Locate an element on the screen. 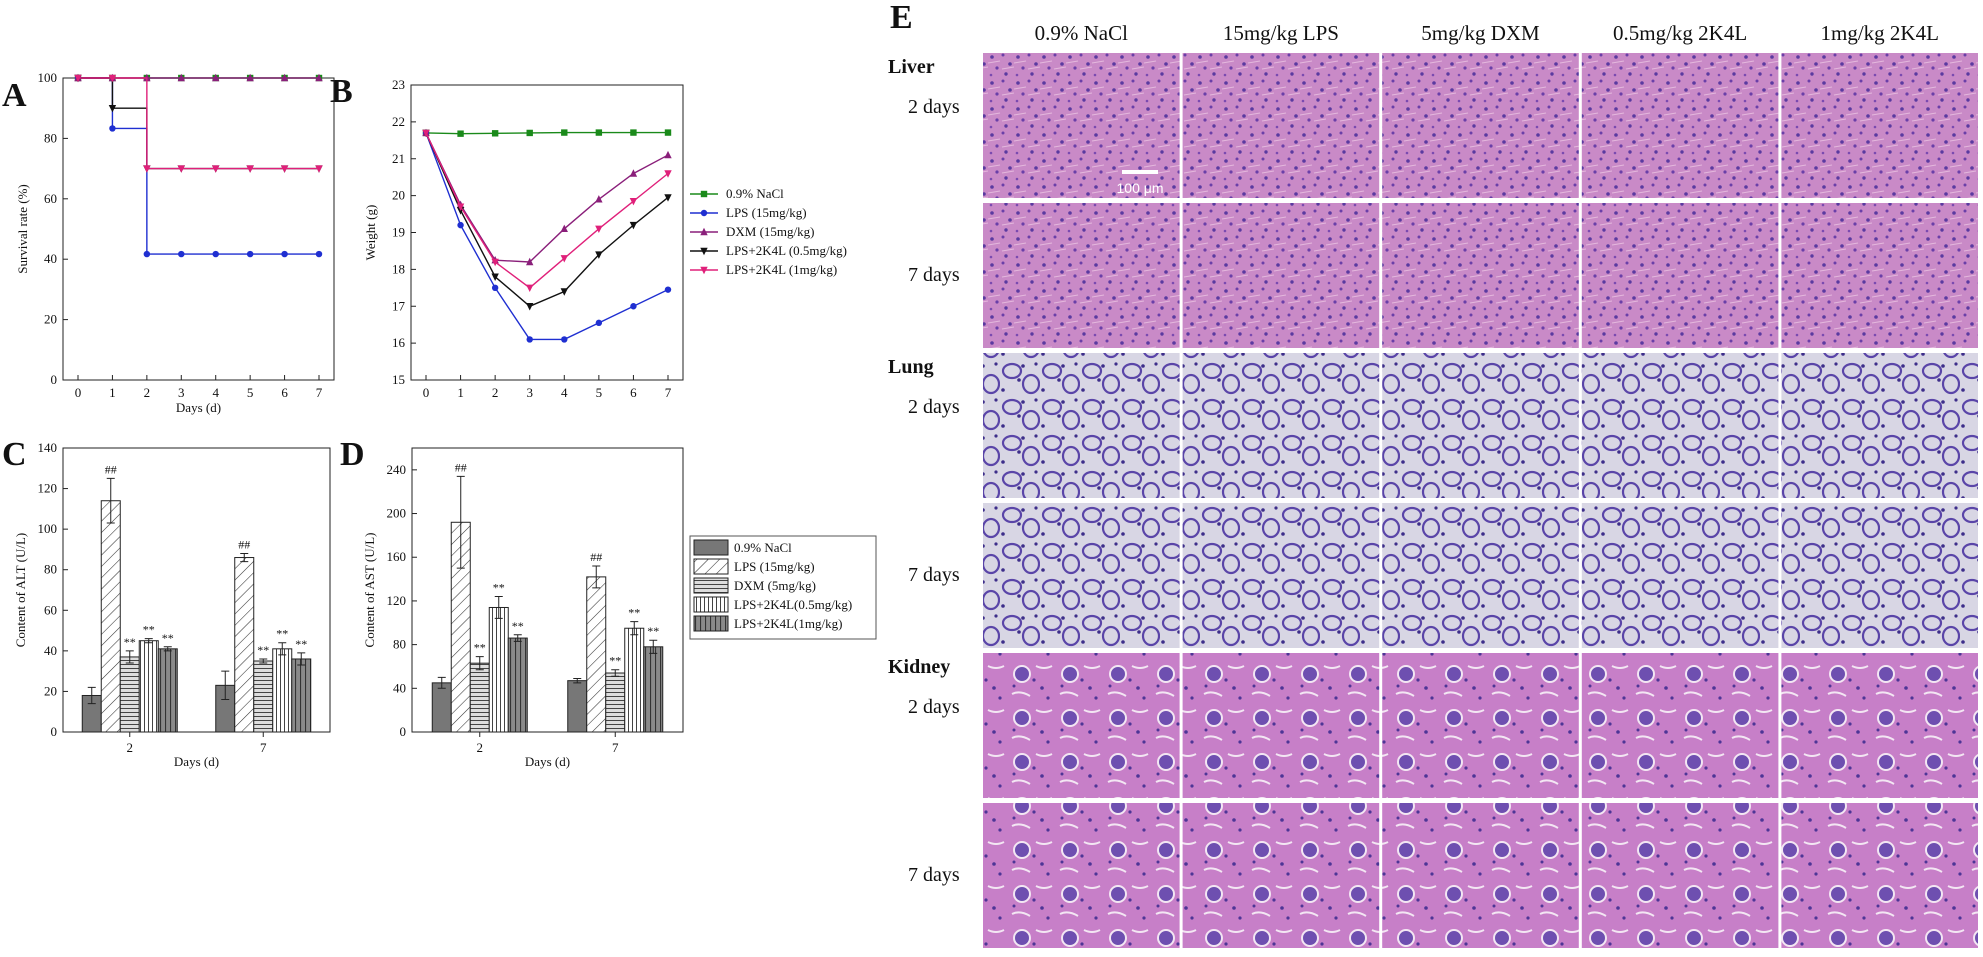  x-tick-label: 4 is located at coordinates (564, 392).